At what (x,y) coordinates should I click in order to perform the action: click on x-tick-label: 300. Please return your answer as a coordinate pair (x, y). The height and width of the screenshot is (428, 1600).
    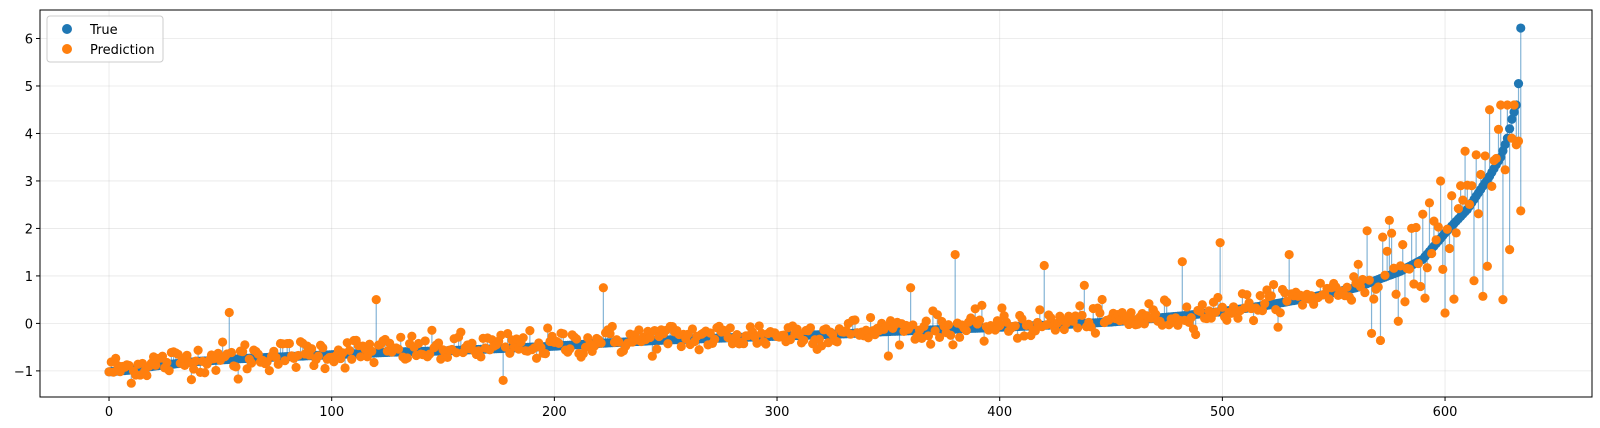
    Looking at the image, I should click on (777, 412).